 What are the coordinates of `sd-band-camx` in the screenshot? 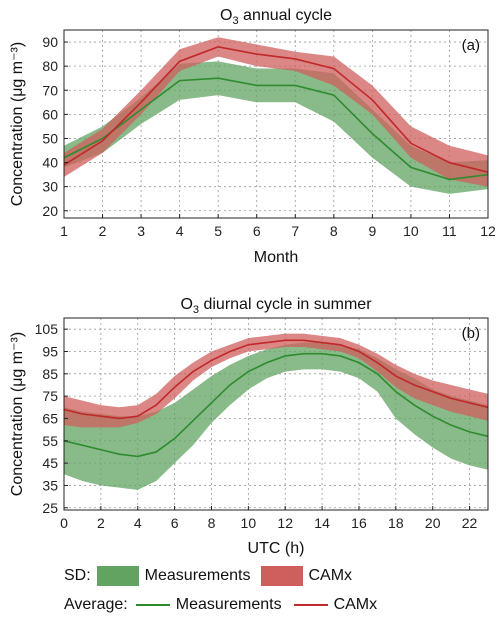 It's located at (276, 380).